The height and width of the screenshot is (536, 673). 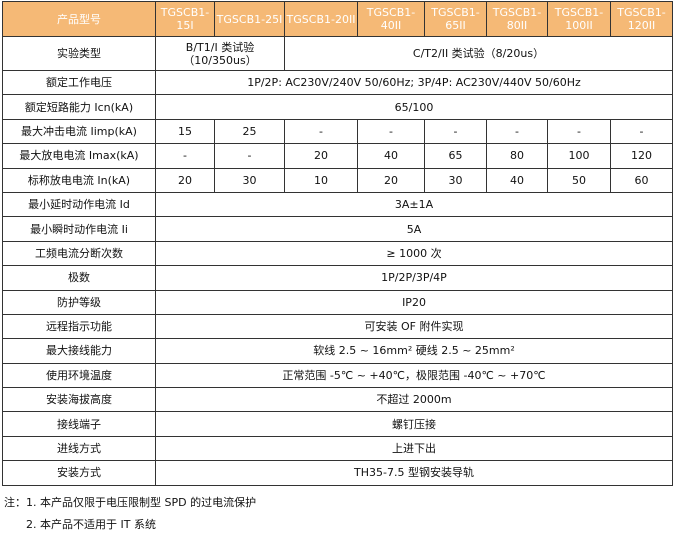 What do you see at coordinates (414, 278) in the screenshot?
I see `row-value: 1P/2P/3P/4P` at bounding box center [414, 278].